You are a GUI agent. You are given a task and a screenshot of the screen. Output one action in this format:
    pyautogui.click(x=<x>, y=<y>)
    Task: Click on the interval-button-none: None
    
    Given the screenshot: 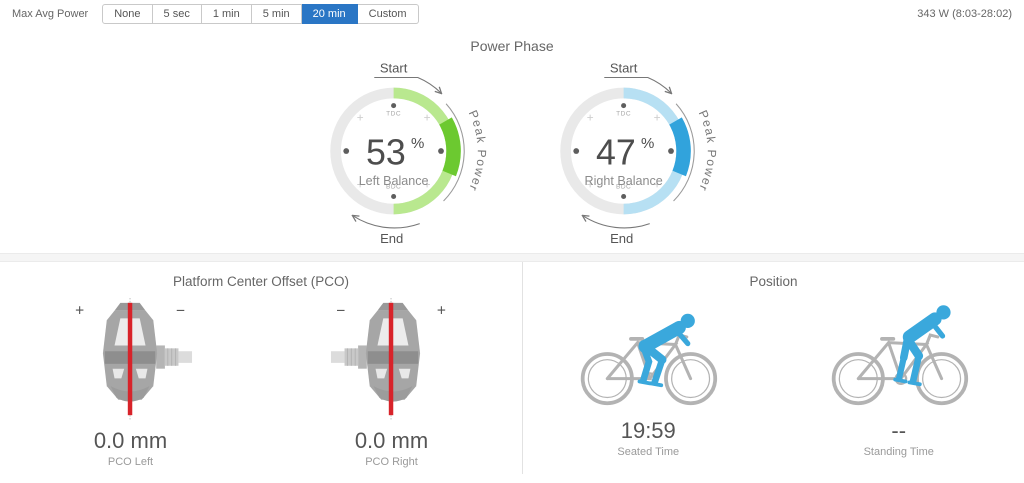 What is the action you would take?
    pyautogui.click(x=127, y=14)
    